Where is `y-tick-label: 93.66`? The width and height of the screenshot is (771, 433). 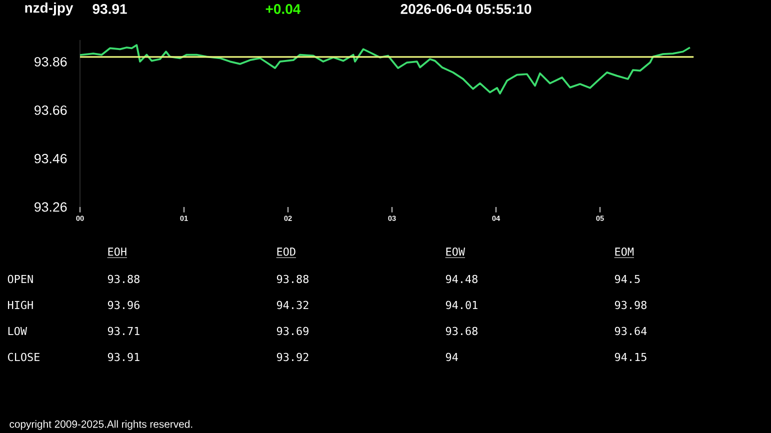
y-tick-label: 93.66 is located at coordinates (50, 110).